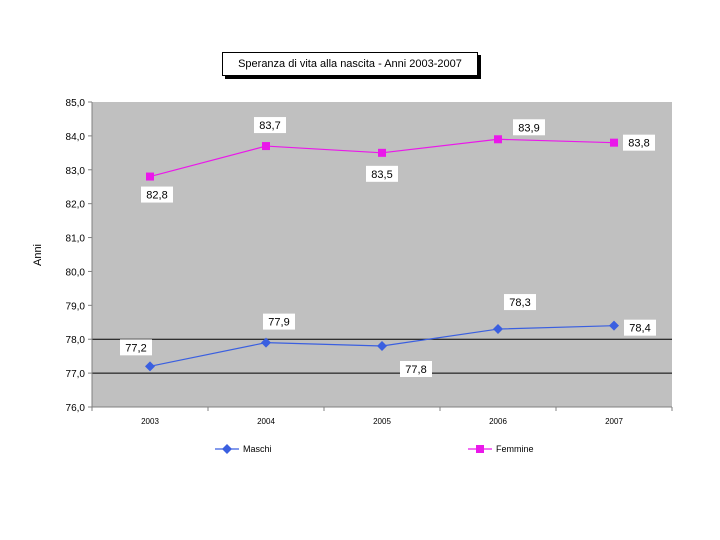 The image size is (720, 540). Describe the element at coordinates (480, 449) in the screenshot. I see `legend-marker-femmine` at that location.